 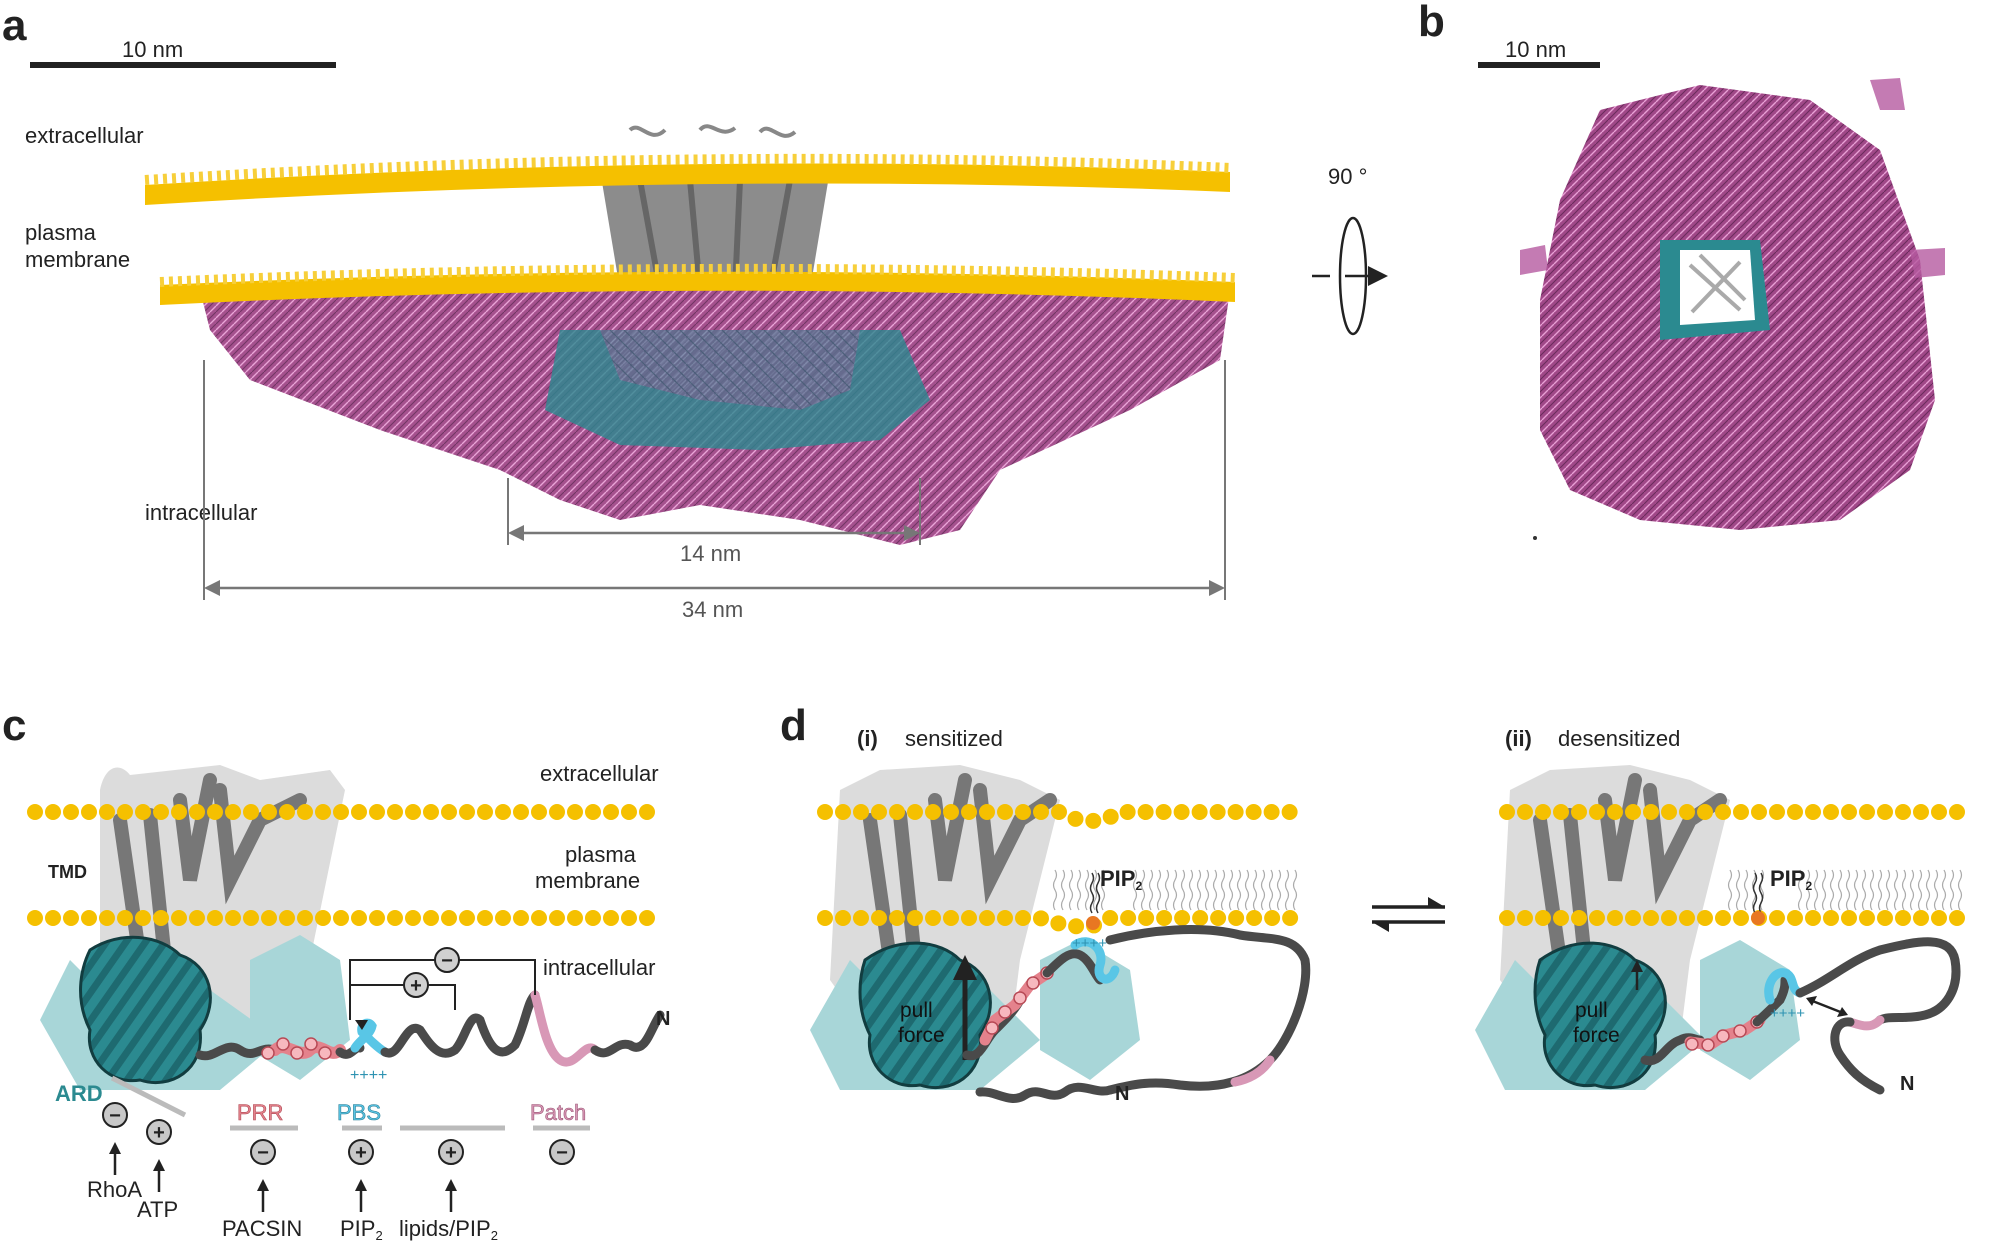 I want to click on pbs-charges-d2: ++++, so click(x=1787, y=1013).